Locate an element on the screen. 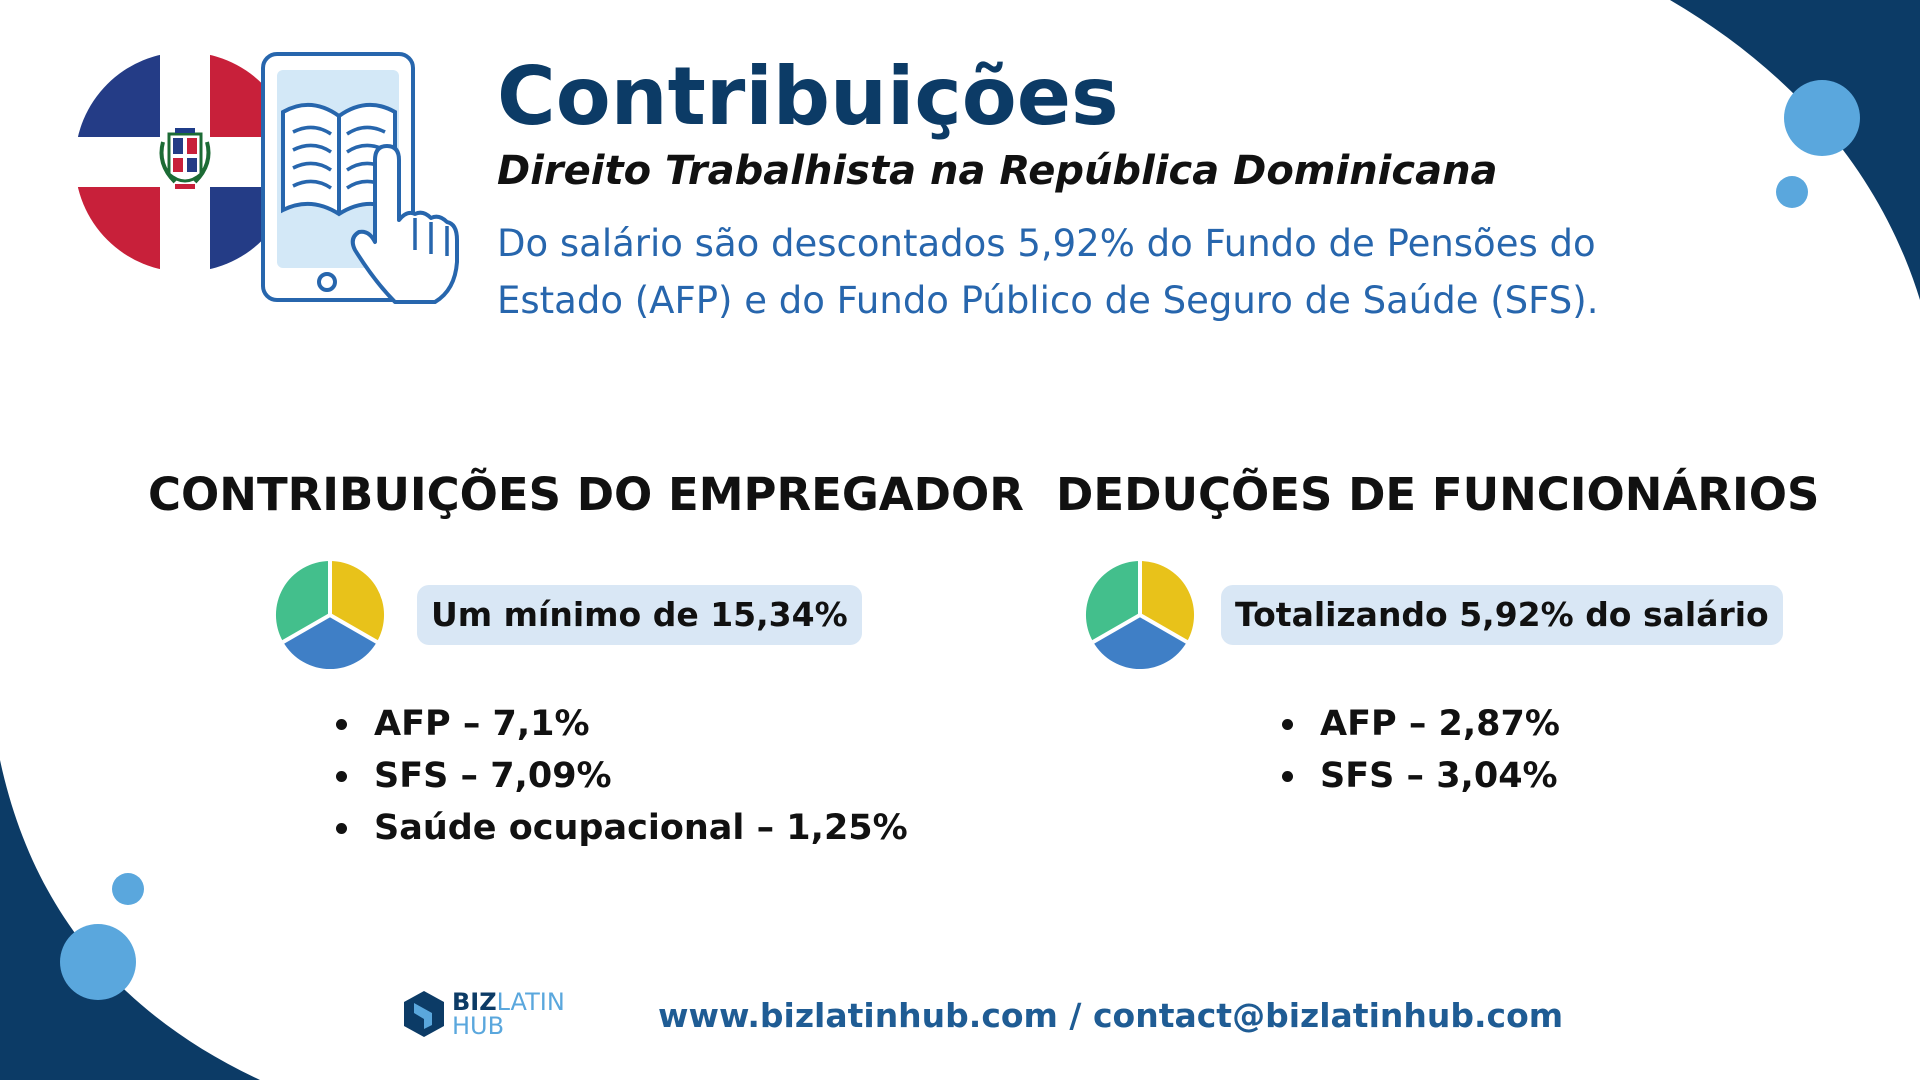 The width and height of the screenshot is (1920, 1080). decor-circle-small-top is located at coordinates (1792, 192).